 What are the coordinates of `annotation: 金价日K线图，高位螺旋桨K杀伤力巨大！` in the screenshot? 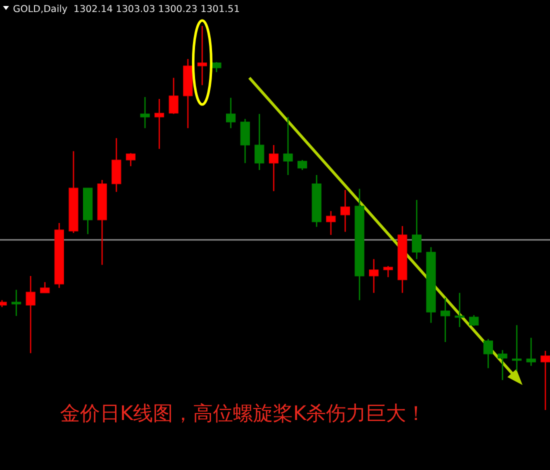 It's located at (243, 413).